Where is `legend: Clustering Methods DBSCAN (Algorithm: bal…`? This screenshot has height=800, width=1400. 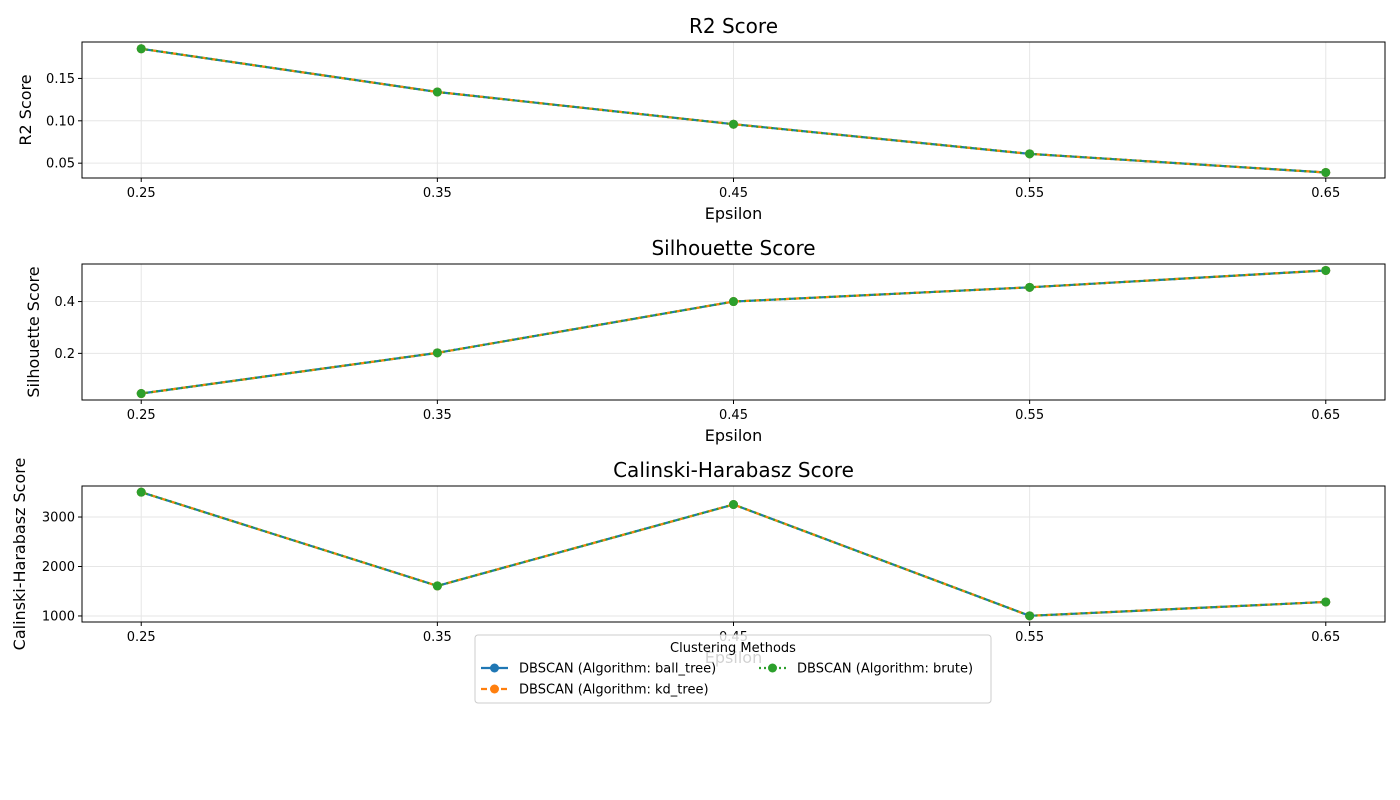 legend: Clustering Methods DBSCAN (Algorithm: bal… is located at coordinates (733, 669).